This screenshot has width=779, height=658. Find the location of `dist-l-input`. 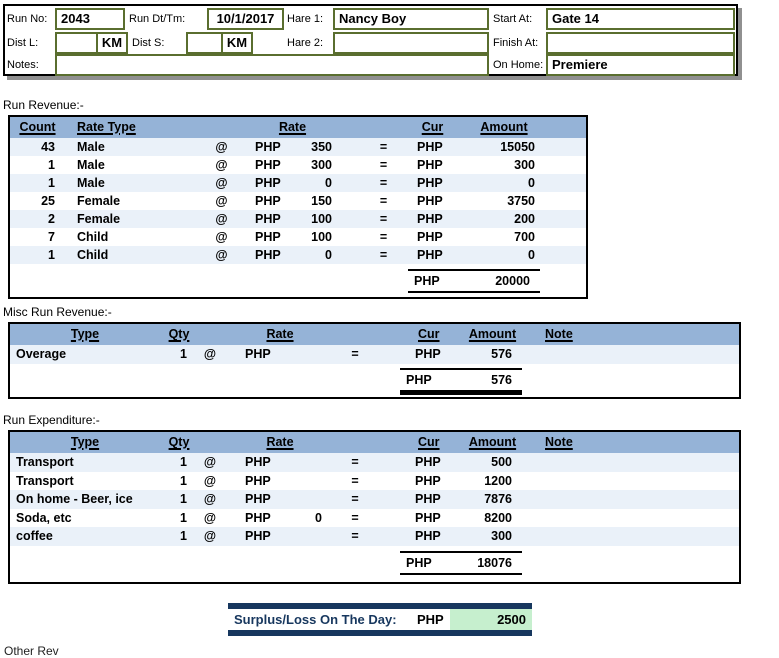

dist-l-input is located at coordinates (76, 43).